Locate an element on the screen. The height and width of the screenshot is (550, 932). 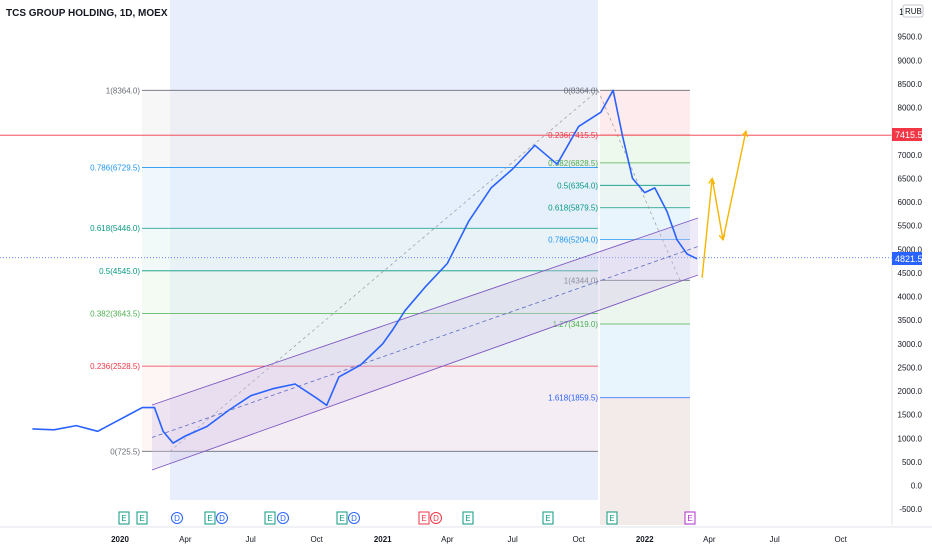
fib2-level-label: 1(4344.0) is located at coordinates (581, 280).